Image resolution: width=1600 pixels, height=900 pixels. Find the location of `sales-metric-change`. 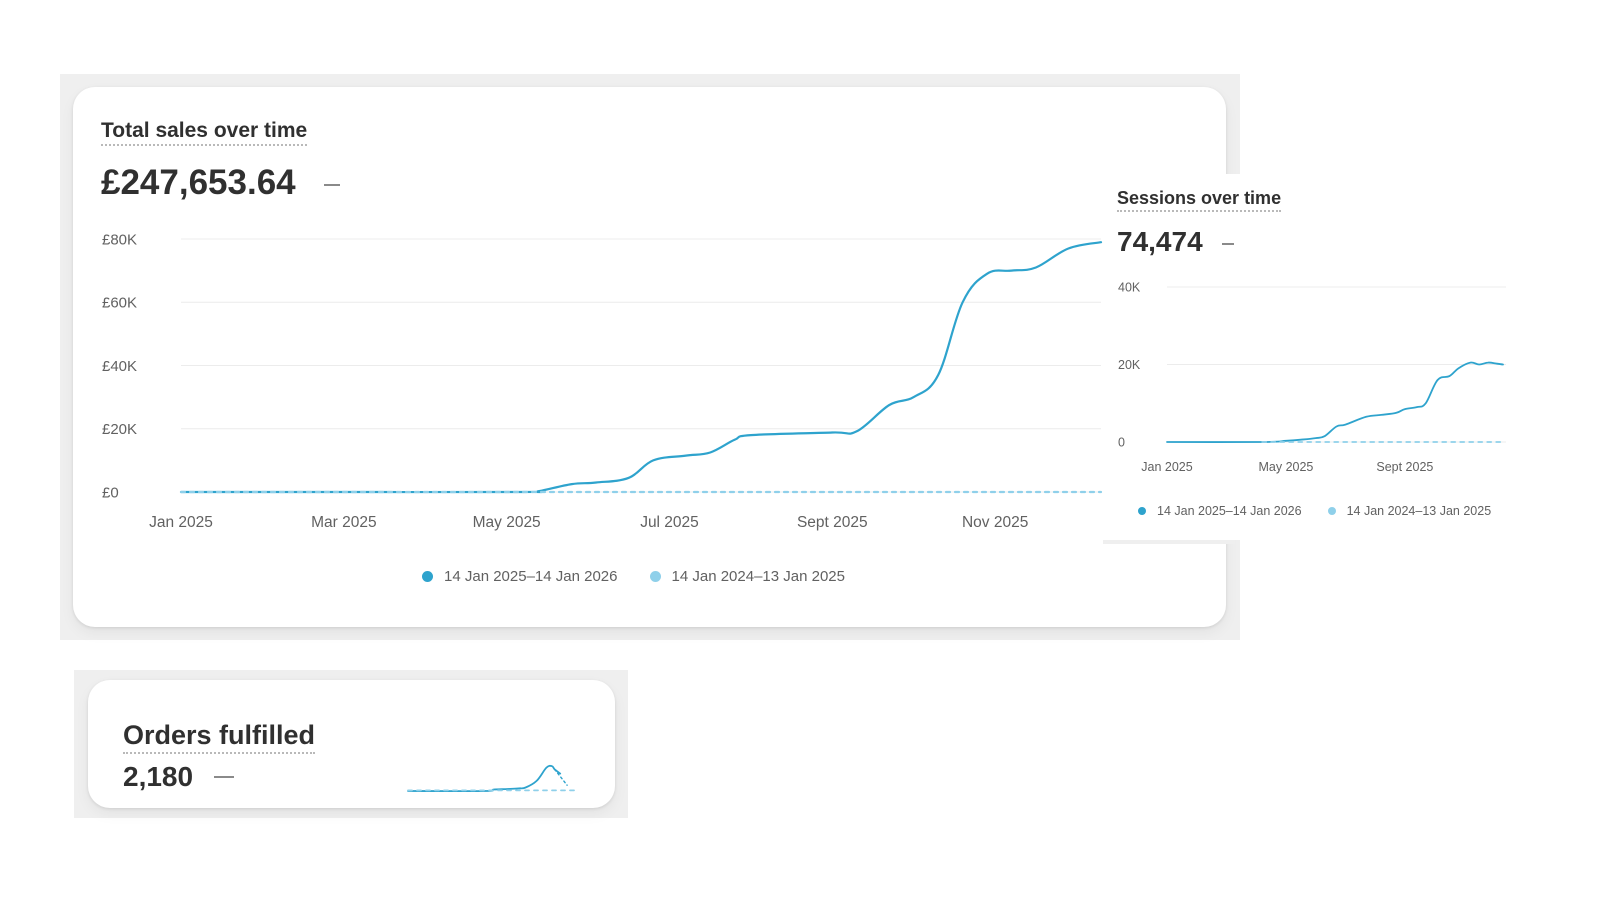

sales-metric-change is located at coordinates (332, 185).